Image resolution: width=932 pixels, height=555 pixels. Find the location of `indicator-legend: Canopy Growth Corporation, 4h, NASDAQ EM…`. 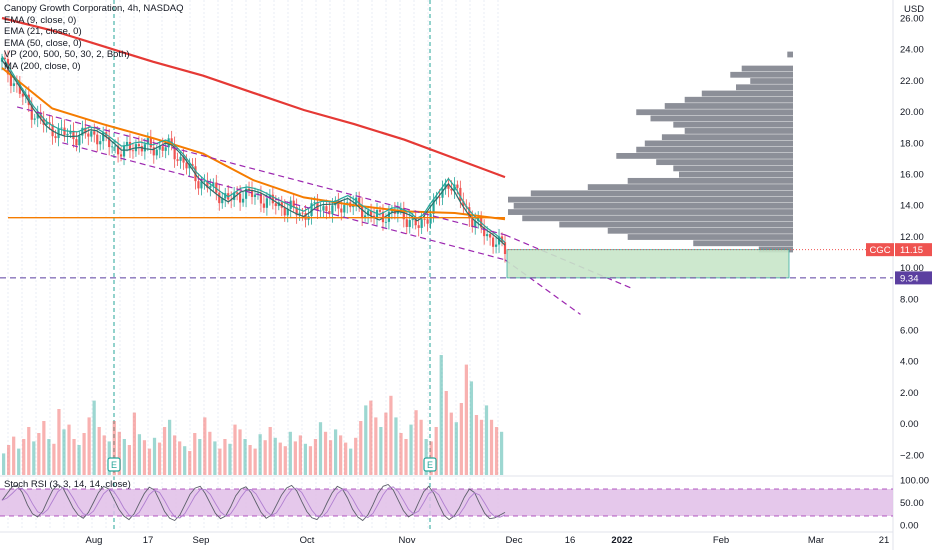

indicator-legend: Canopy Growth Corporation, 4h, NASDAQ EM… is located at coordinates (94, 37).